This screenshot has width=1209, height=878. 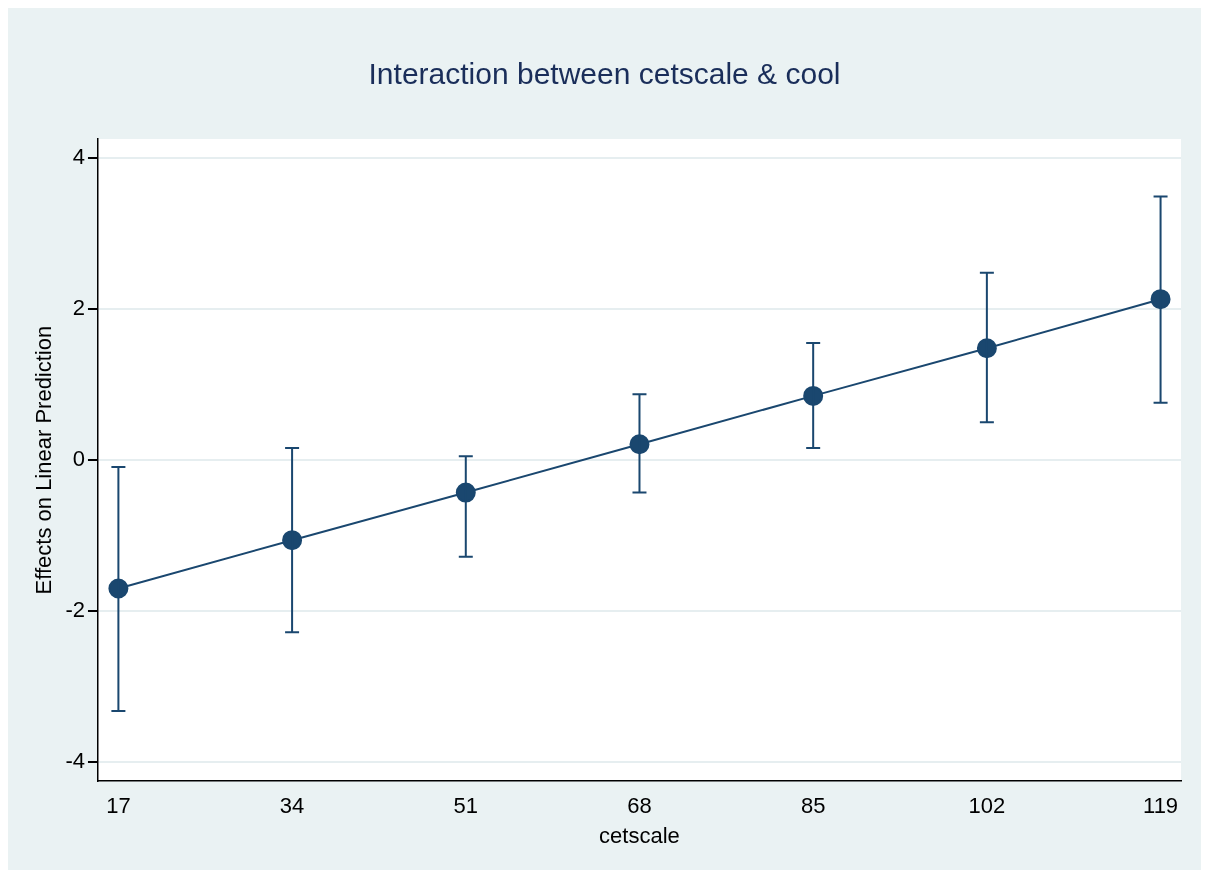 I want to click on x-tick-label: 17, so click(x=118, y=806).